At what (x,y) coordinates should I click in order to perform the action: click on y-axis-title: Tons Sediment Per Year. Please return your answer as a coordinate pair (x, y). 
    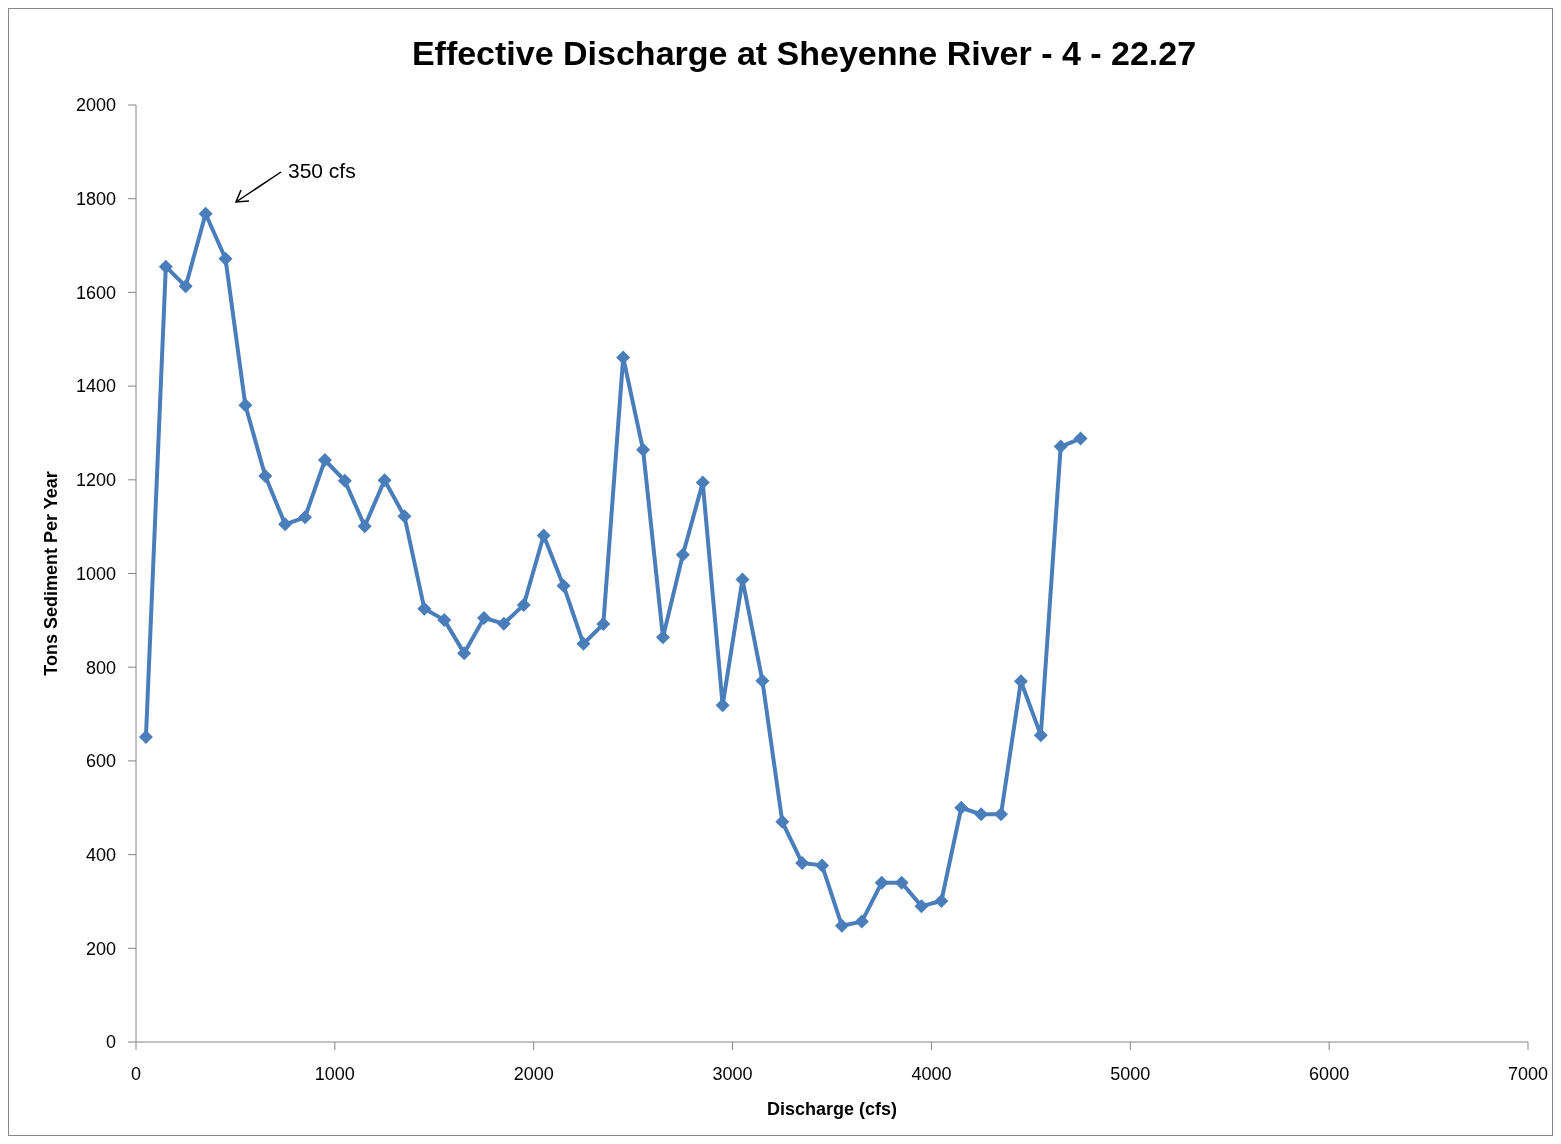
    Looking at the image, I should click on (51, 573).